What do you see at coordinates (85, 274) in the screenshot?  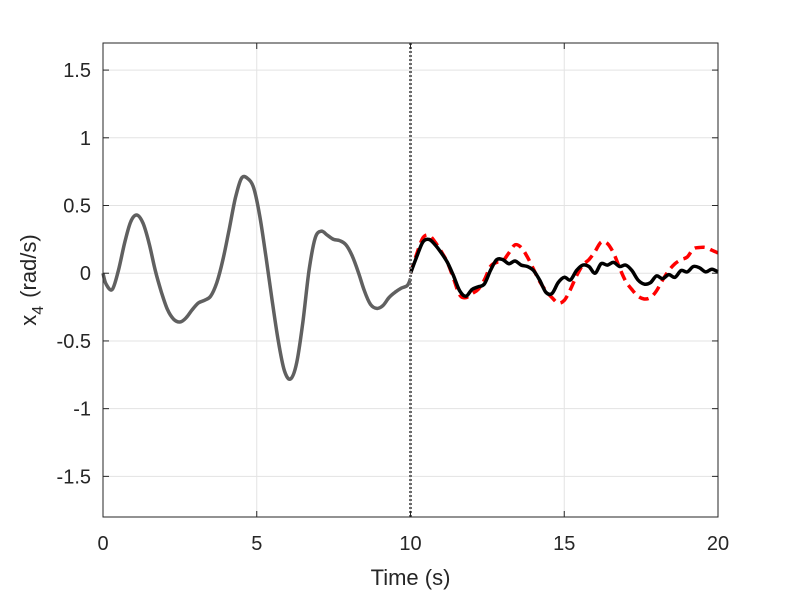 I see `y-tick-label: 0` at bounding box center [85, 274].